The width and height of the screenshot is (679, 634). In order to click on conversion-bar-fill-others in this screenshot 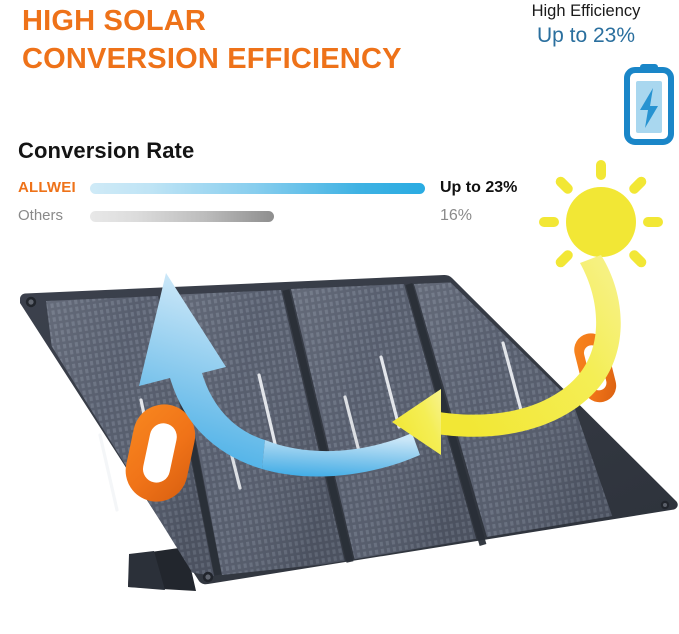, I will do `click(182, 216)`.